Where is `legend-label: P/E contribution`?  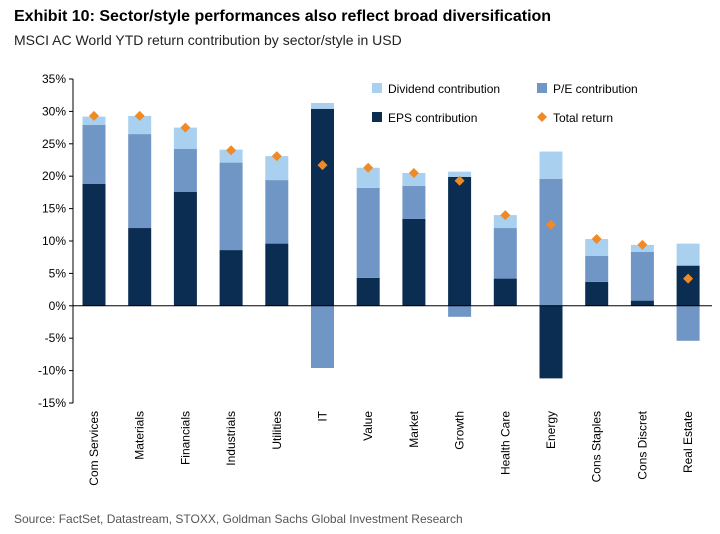 legend-label: P/E contribution is located at coordinates (595, 89).